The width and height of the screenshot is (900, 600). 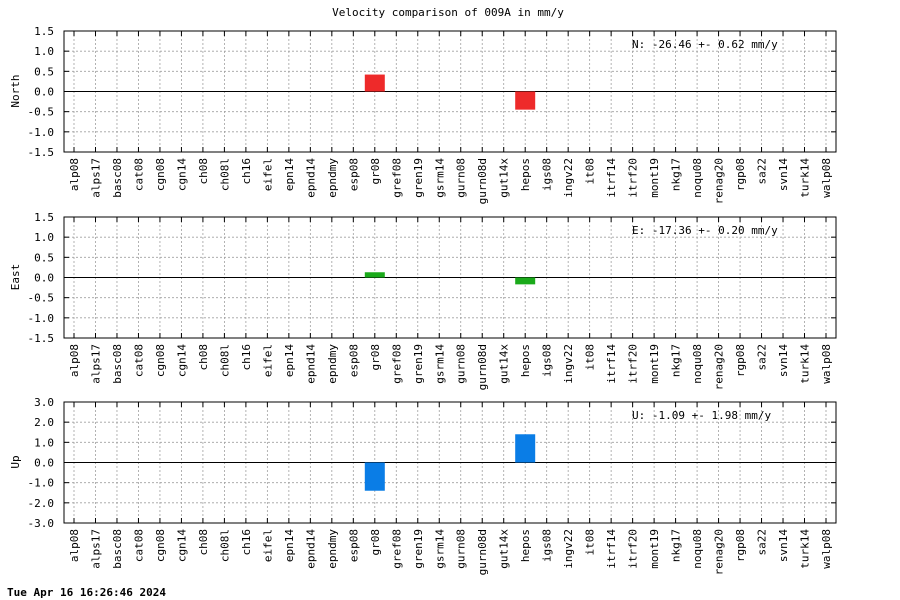 What do you see at coordinates (525, 448) in the screenshot?
I see `up-bar-hepos` at bounding box center [525, 448].